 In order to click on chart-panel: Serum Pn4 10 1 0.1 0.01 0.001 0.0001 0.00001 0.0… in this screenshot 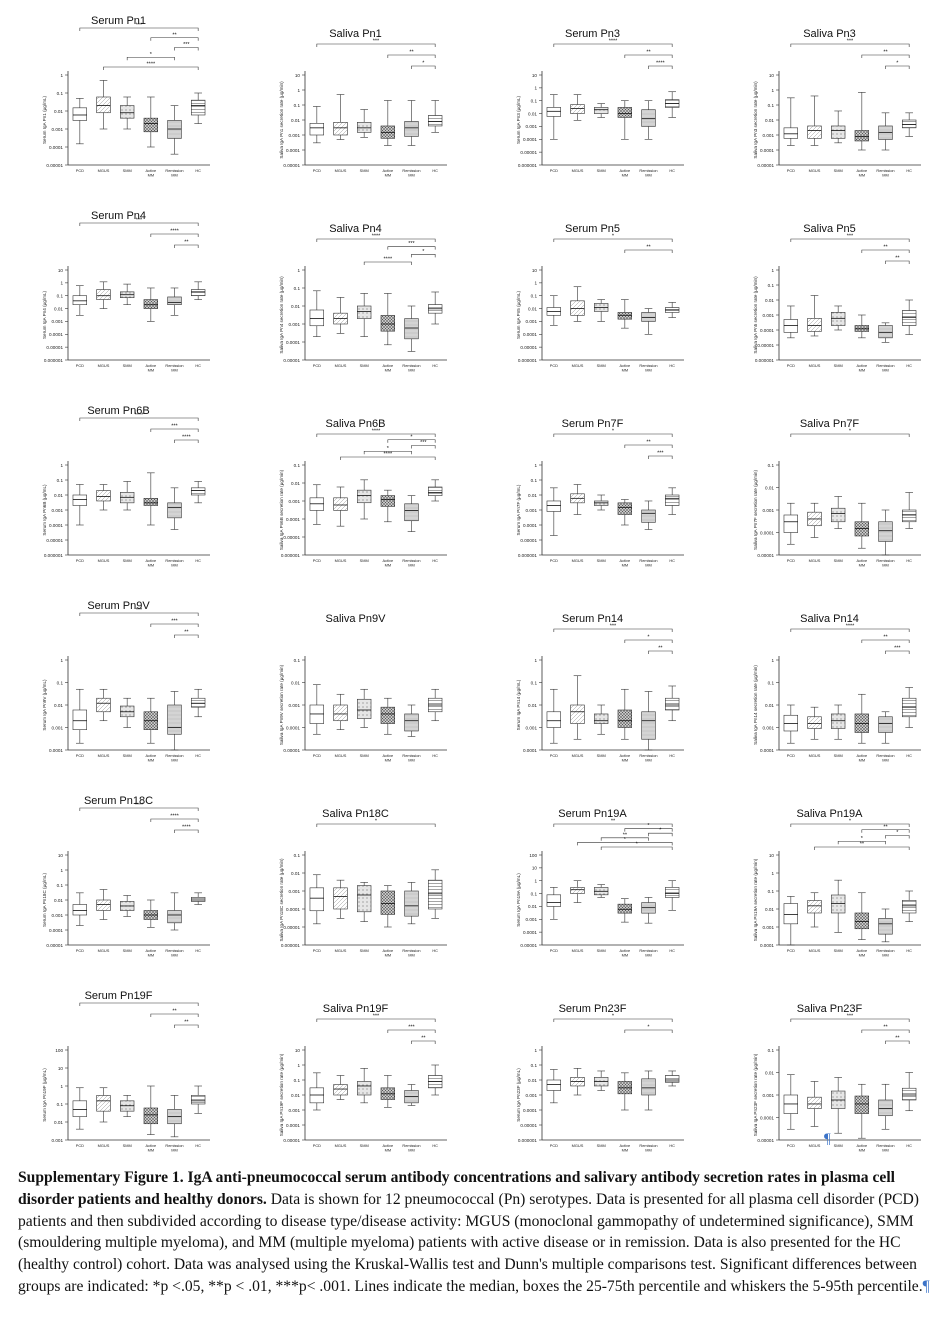, I will do `click(118, 291)`.